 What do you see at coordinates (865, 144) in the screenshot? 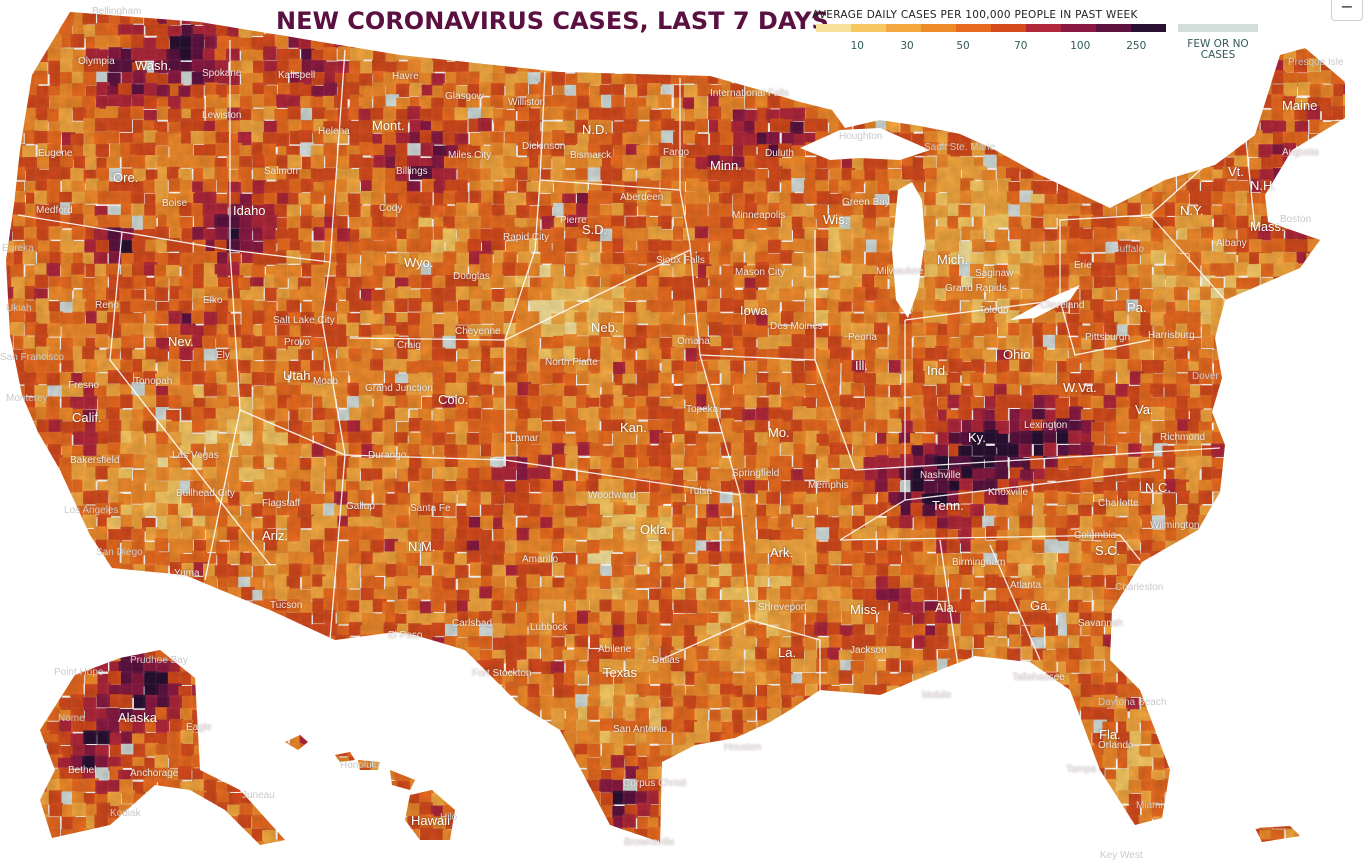
I see `lake-superior` at bounding box center [865, 144].